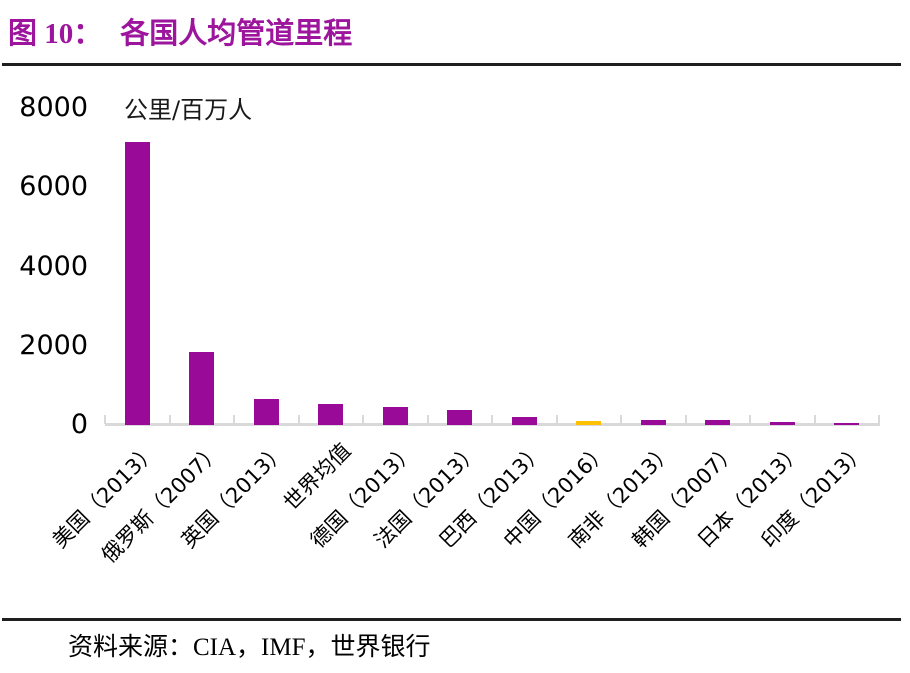 Image resolution: width=910 pixels, height=673 pixels. What do you see at coordinates (53, 266) in the screenshot?
I see `y-axis-tick-label: 4000` at bounding box center [53, 266].